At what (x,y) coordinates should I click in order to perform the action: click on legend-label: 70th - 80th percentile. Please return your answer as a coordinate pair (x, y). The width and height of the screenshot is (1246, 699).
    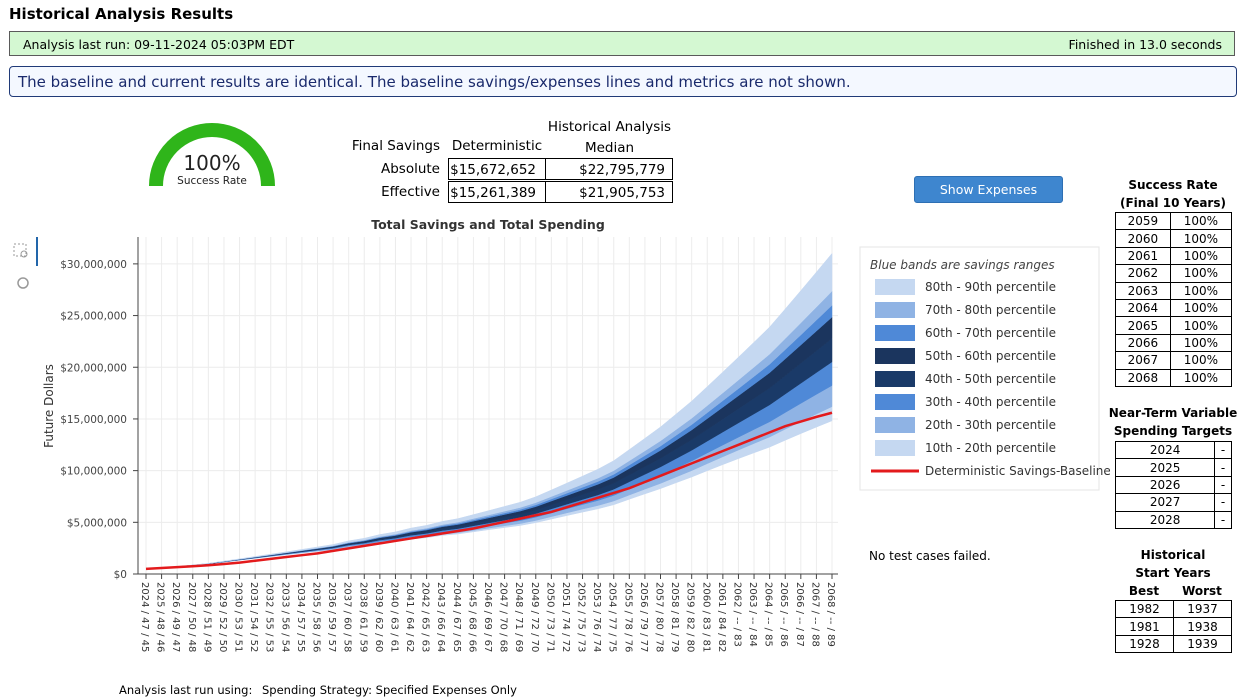
    Looking at the image, I should click on (990, 310).